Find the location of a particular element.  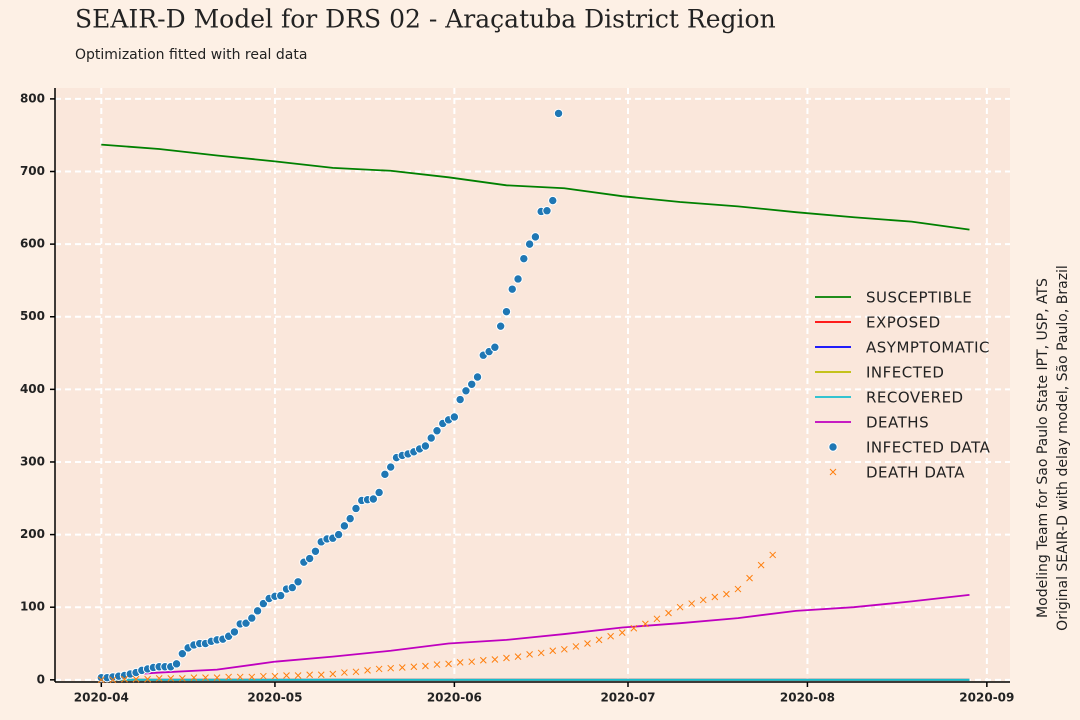

legend-swatch is located at coordinates (833, 447).